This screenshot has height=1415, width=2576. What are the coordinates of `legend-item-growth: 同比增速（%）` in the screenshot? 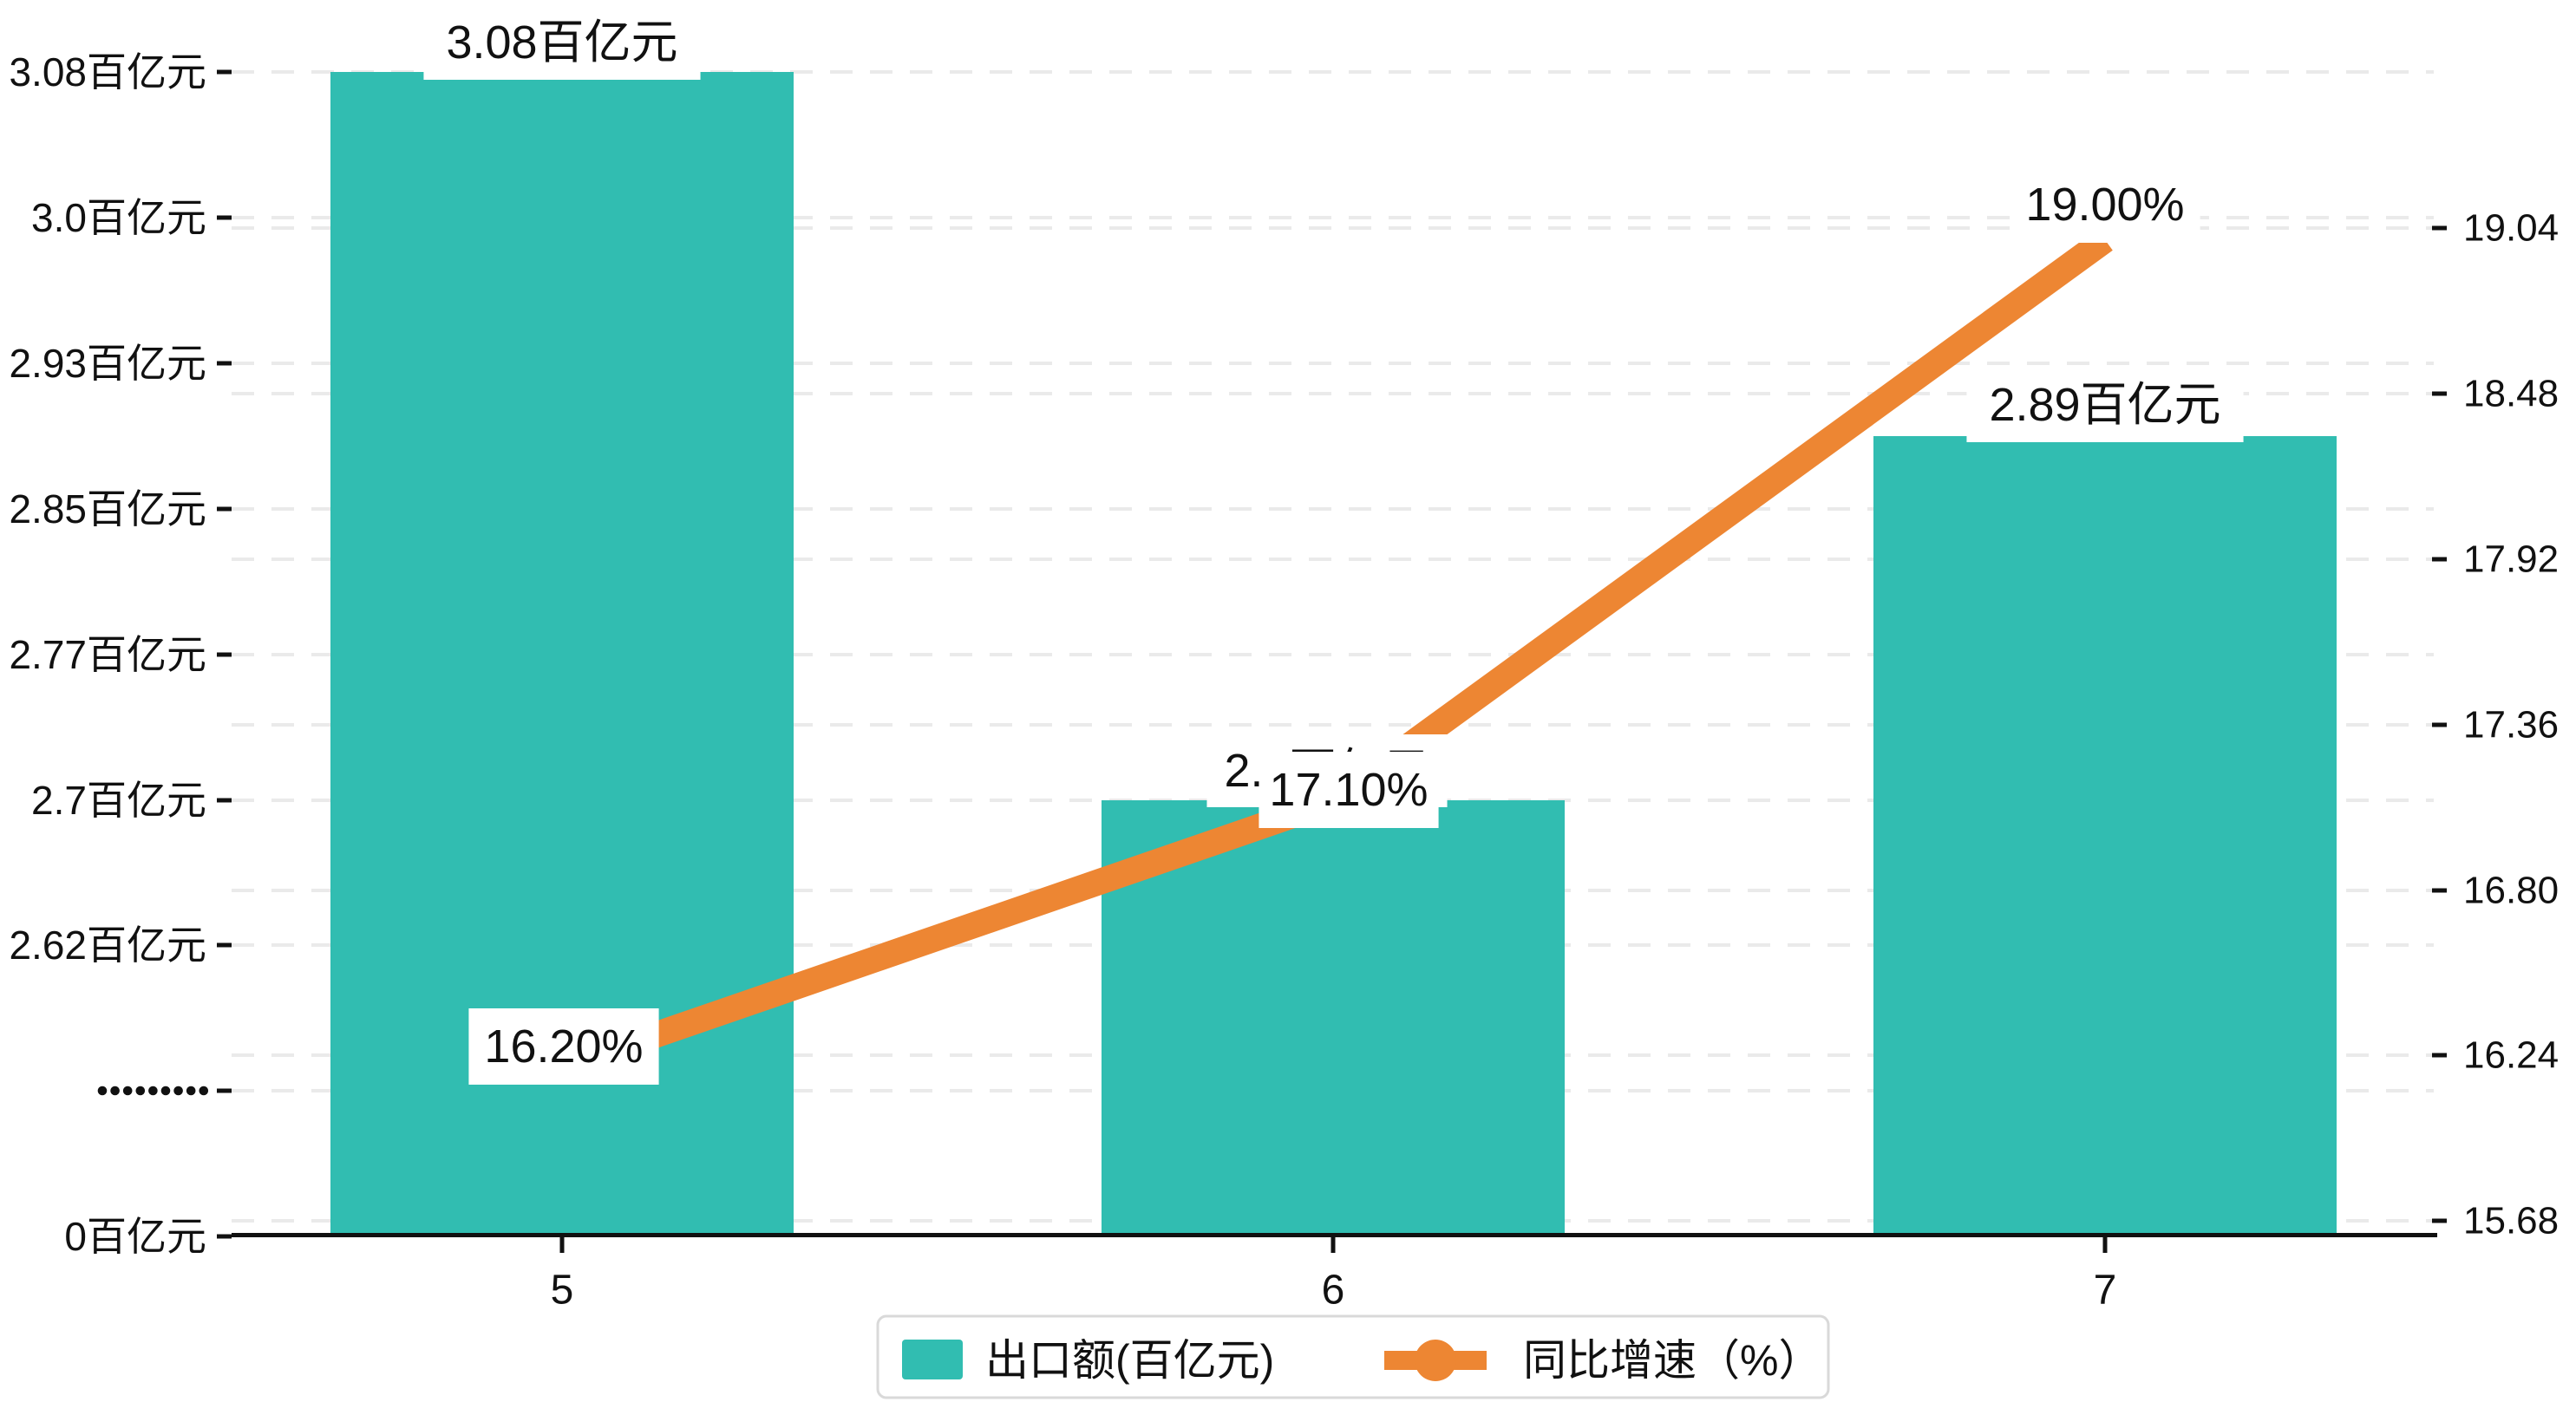 It's located at (1602, 1360).